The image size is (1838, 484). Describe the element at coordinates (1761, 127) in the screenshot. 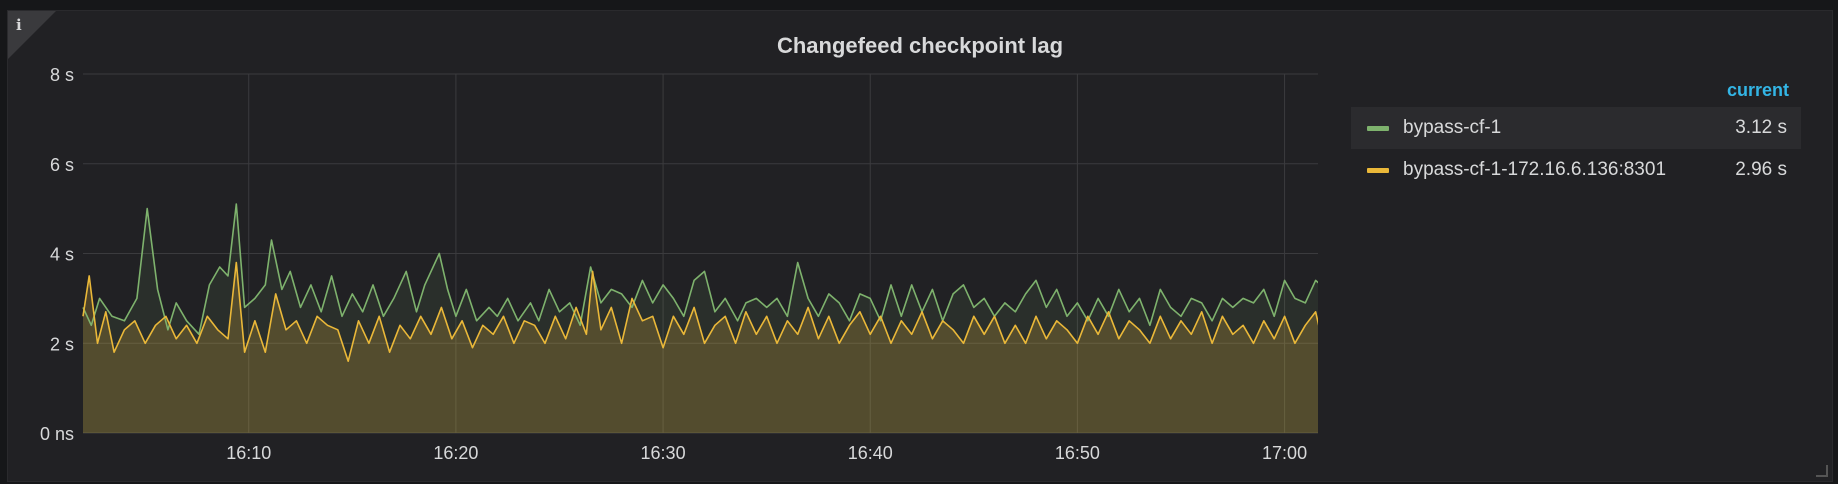

I see `legend-item-current-value: 3.12 s` at that location.